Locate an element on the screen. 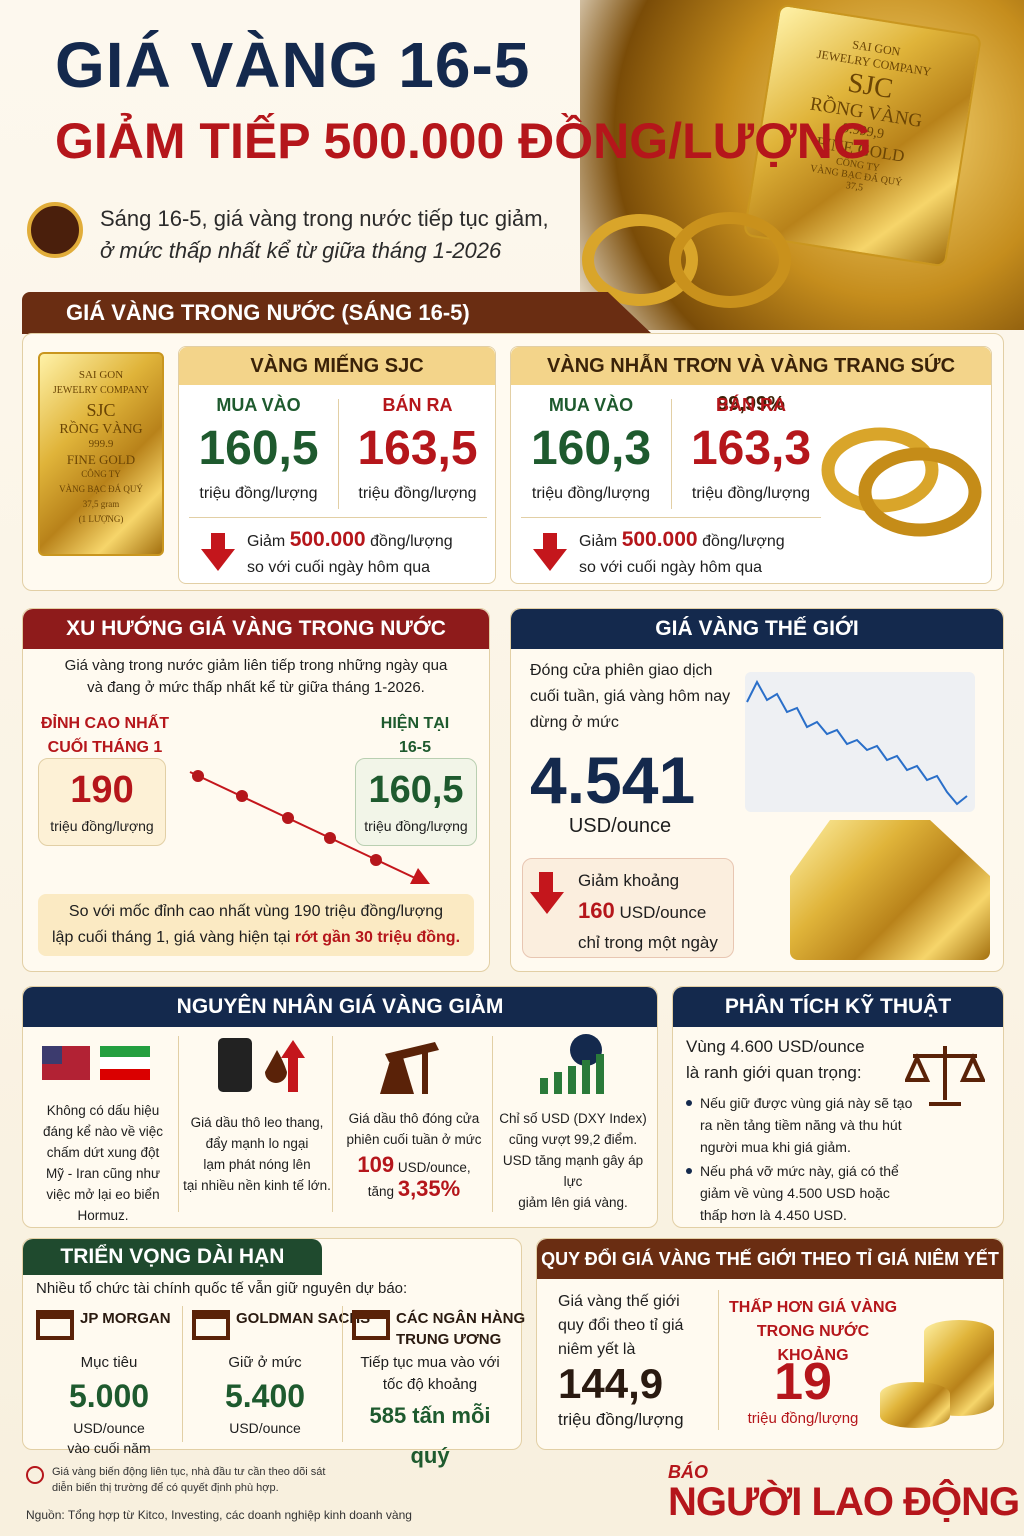  bank-icon is located at coordinates (211, 1325).